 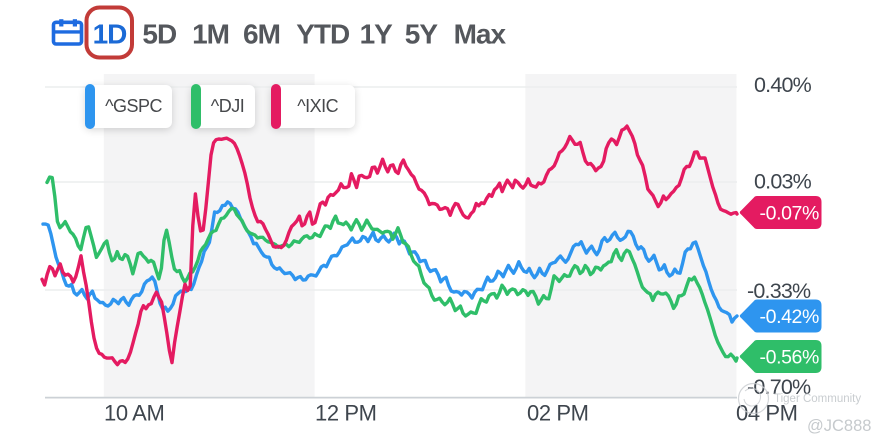 What do you see at coordinates (110, 34) in the screenshot?
I see `svg-text: 1D` at bounding box center [110, 34].